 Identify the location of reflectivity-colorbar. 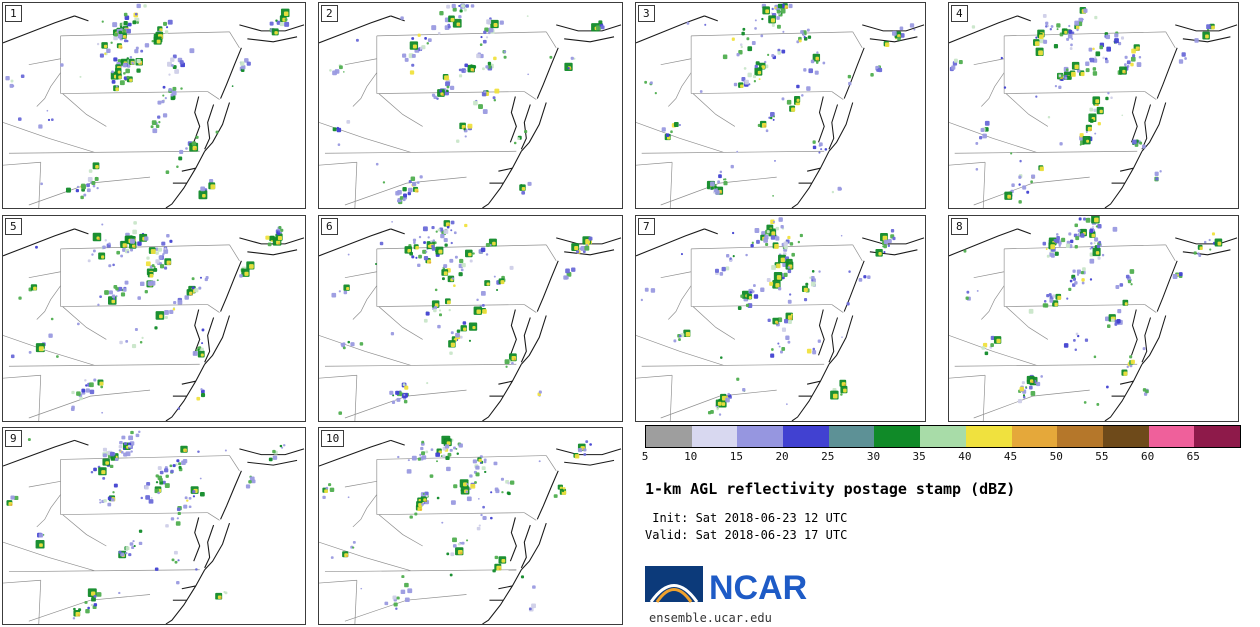
(943, 436).